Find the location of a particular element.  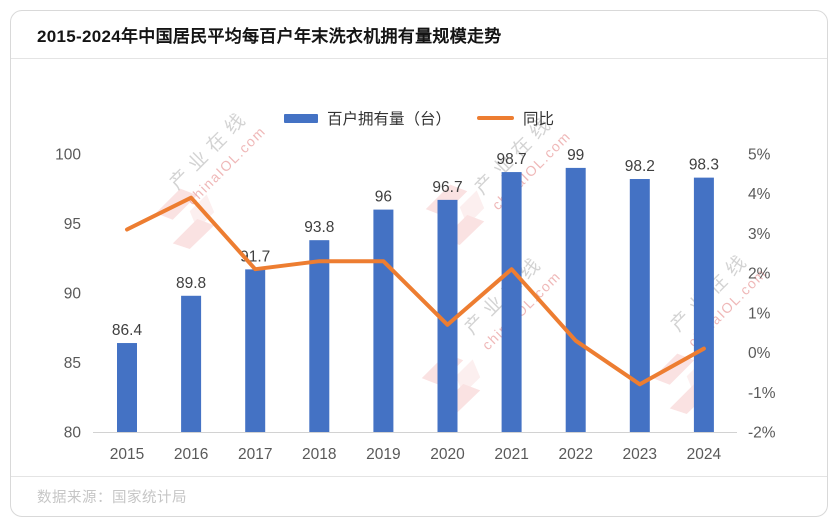

line-swatch-icon is located at coordinates (495, 118).